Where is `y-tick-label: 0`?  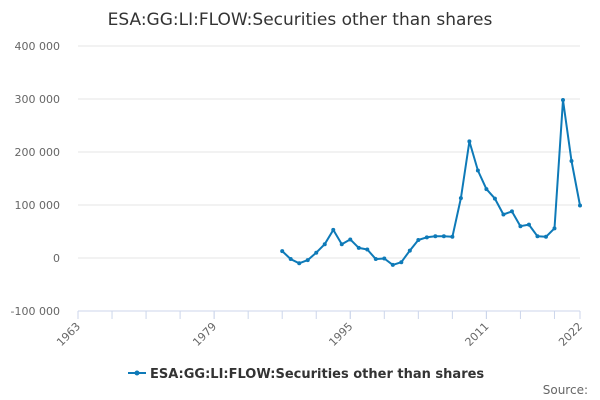 y-tick-label: 0 is located at coordinates (56, 258).